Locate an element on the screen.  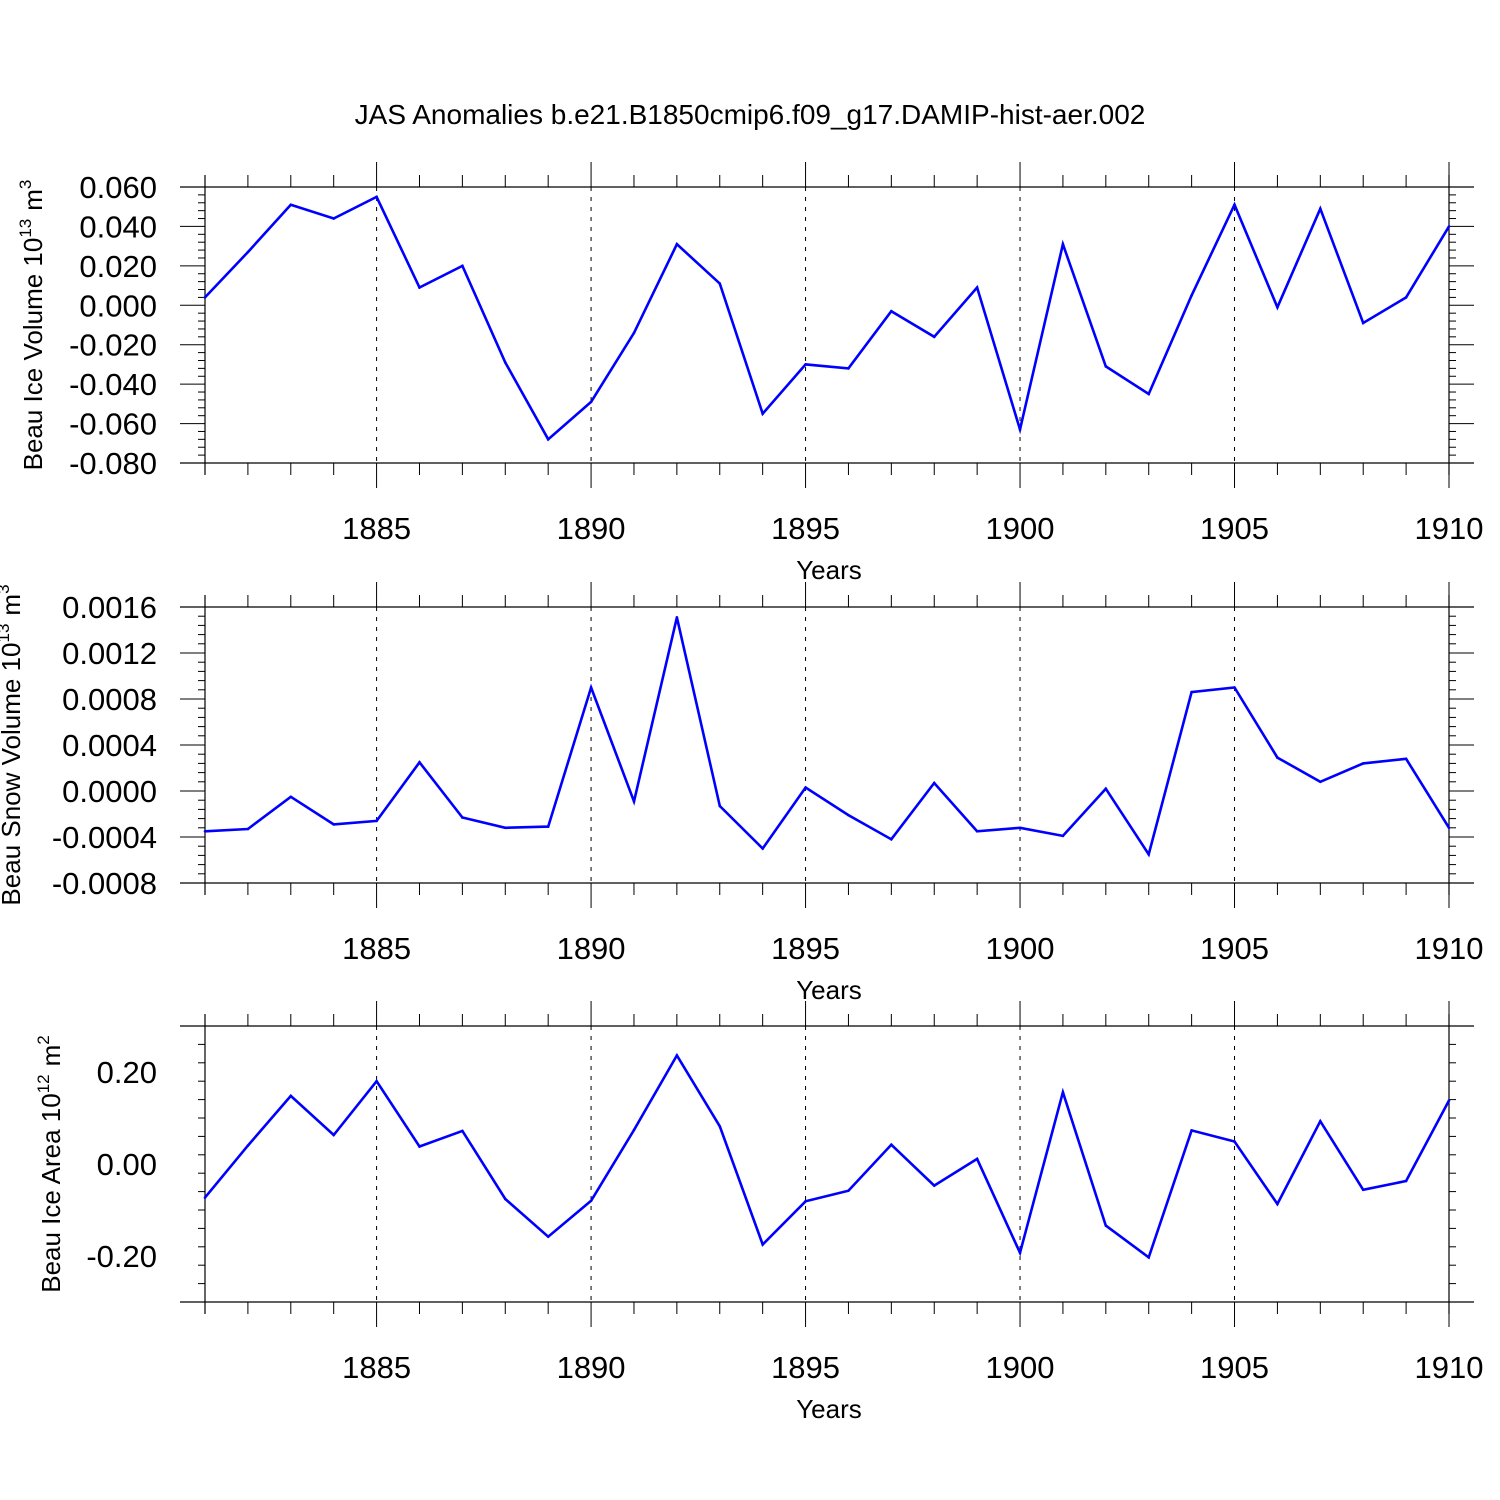
y-axis-label: Beau Ice Area 1012 m2 is located at coordinates (50, 1164).